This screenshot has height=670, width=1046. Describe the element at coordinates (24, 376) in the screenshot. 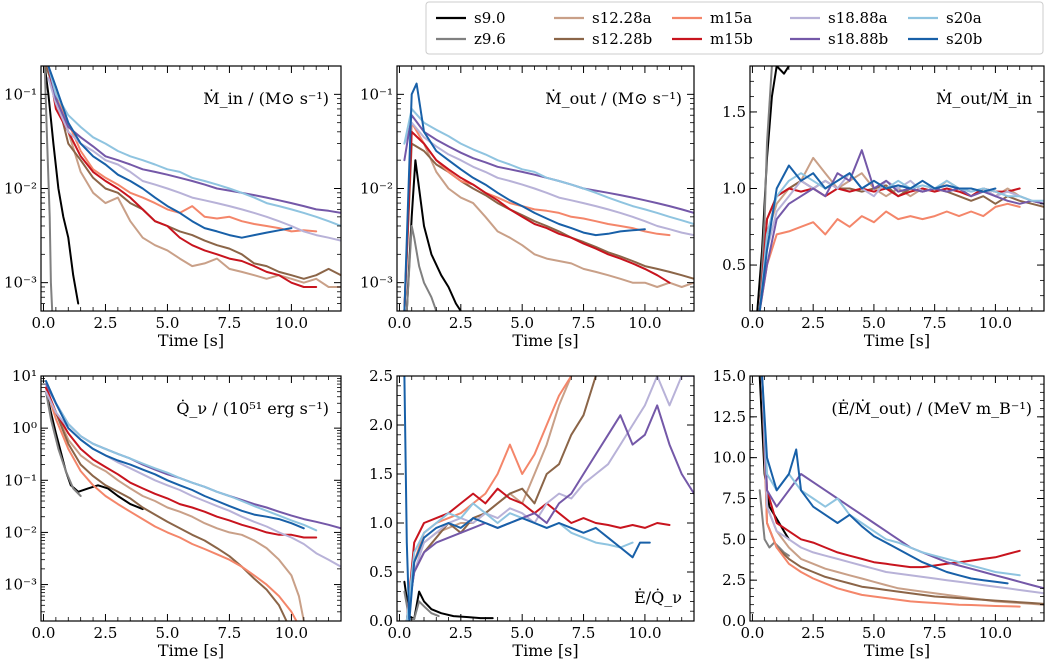

I see `y-tick-label: 10¹` at that location.